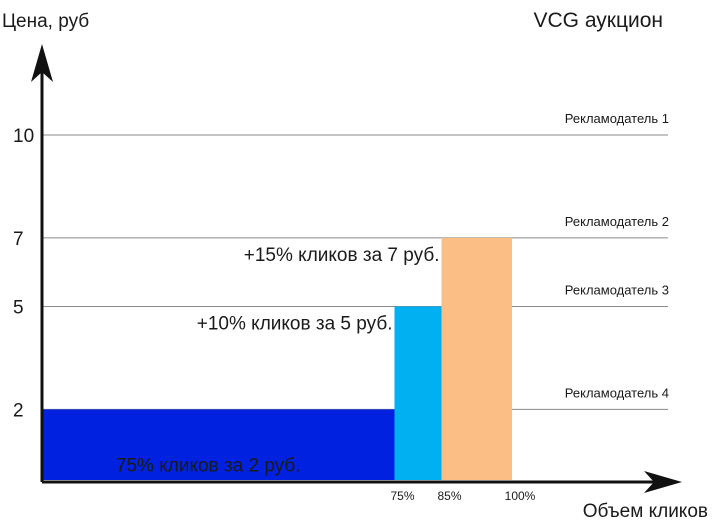 The width and height of the screenshot is (722, 527). I want to click on y-tick-10: 10, so click(23, 136).